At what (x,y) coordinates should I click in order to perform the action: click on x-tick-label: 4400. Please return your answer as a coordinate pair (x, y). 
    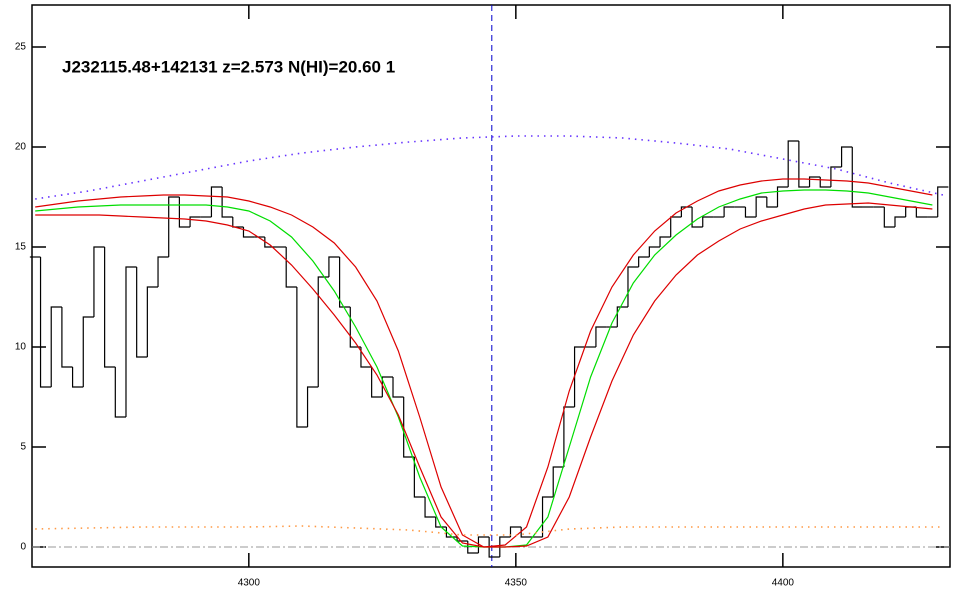
    Looking at the image, I should click on (783, 583).